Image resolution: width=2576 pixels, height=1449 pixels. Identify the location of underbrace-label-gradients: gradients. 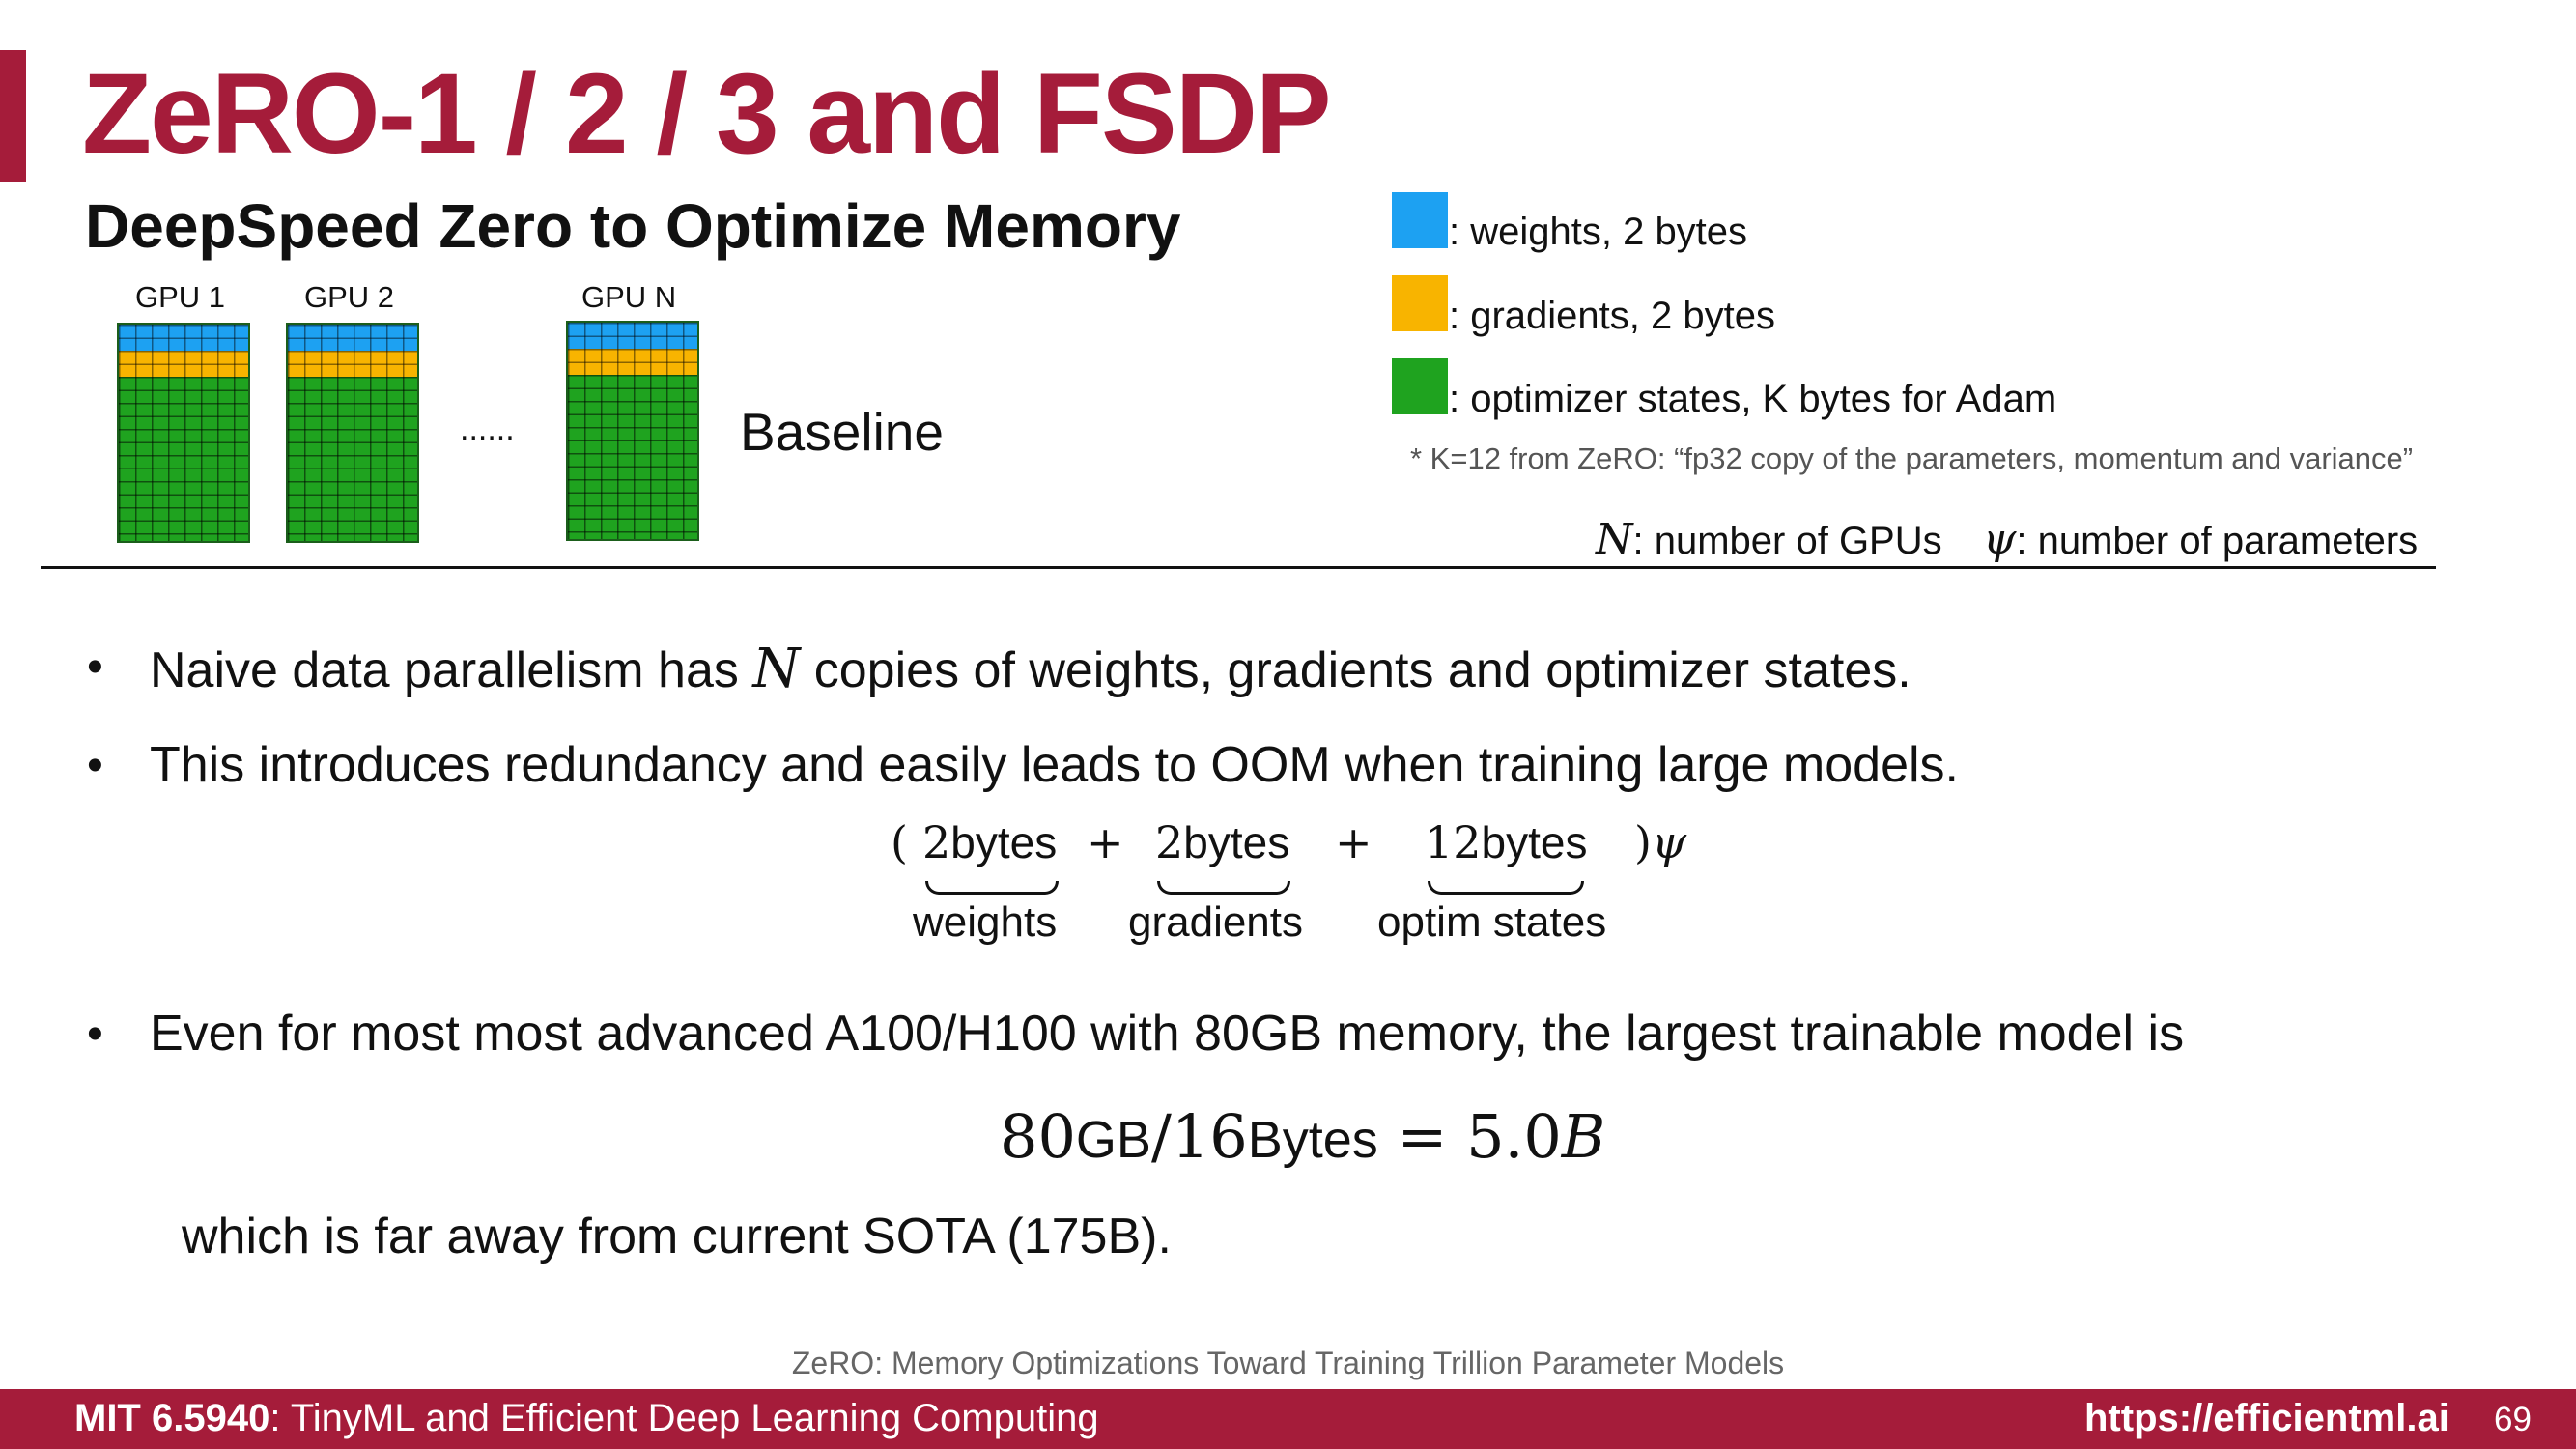
(1216, 922).